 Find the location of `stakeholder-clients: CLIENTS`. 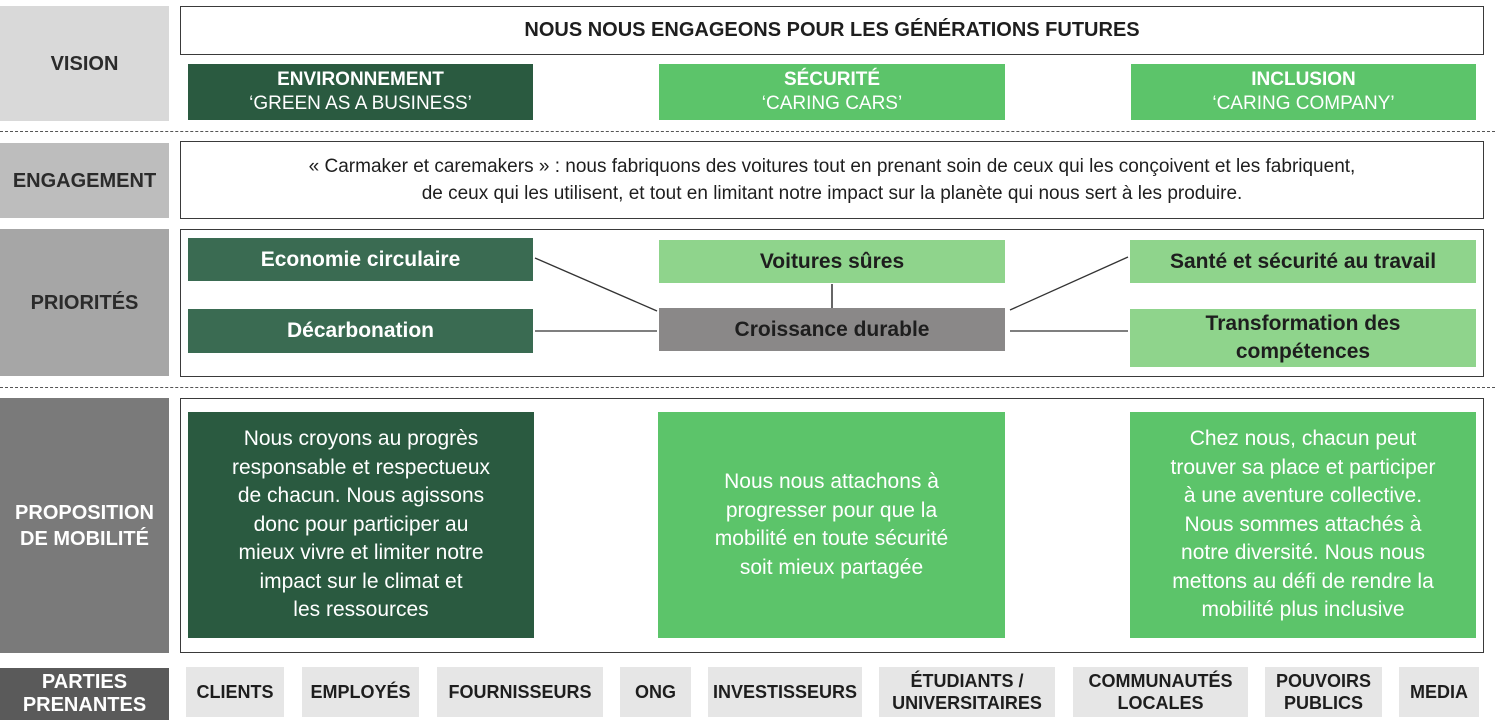

stakeholder-clients: CLIENTS is located at coordinates (235, 692).